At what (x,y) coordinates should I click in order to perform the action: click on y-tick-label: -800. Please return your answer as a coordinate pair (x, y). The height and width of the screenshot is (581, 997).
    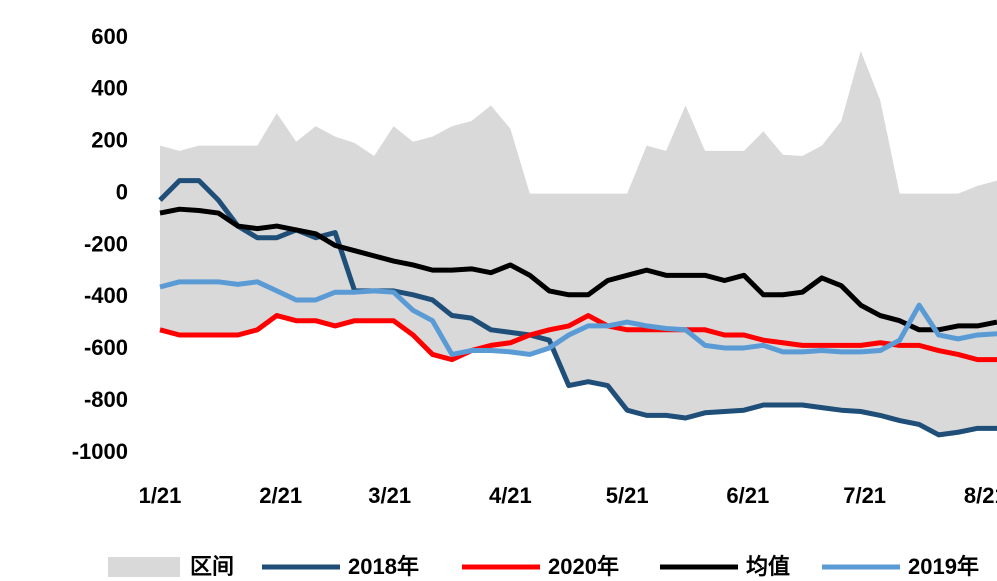
    Looking at the image, I should click on (106, 399).